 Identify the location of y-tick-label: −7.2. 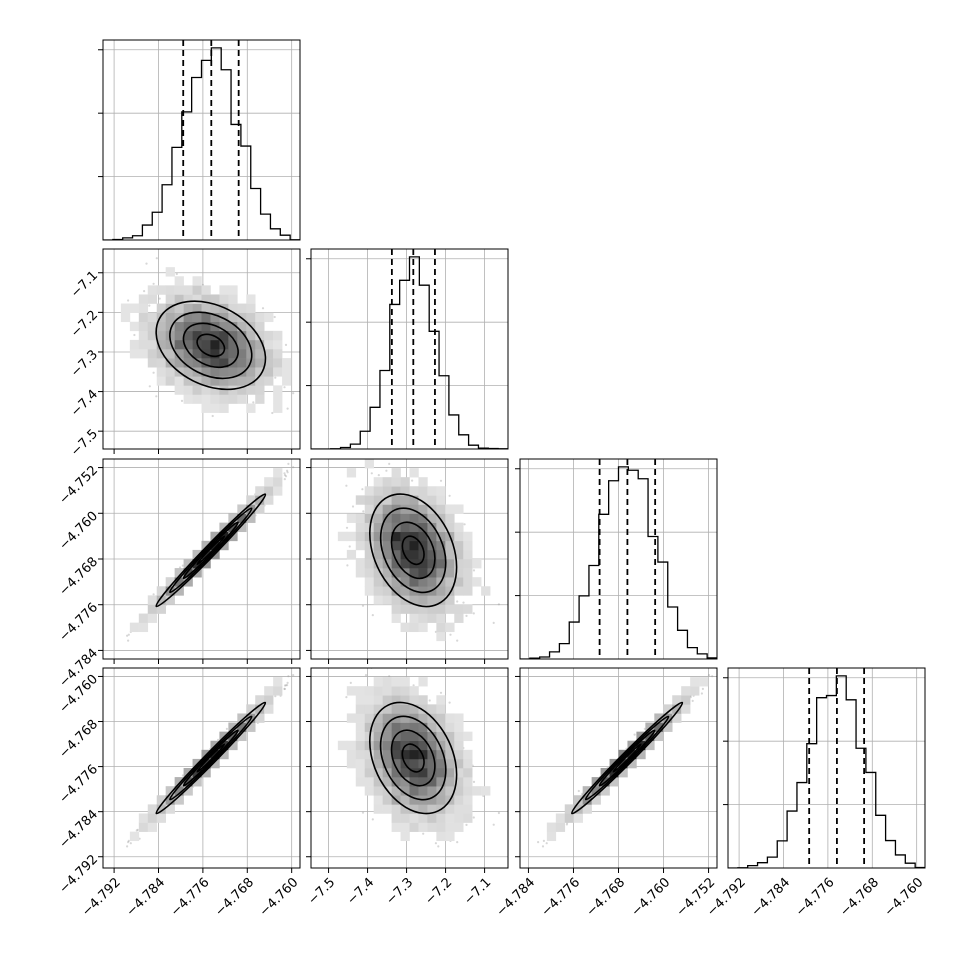
(84, 324).